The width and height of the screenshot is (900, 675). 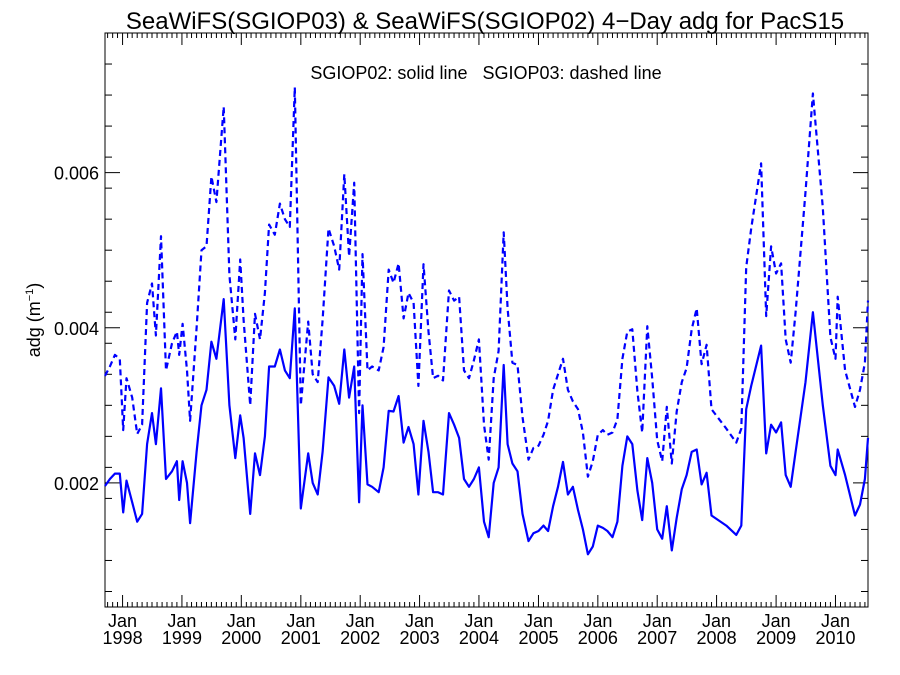 What do you see at coordinates (538, 638) in the screenshot?
I see `x-tick-year-label: 2005` at bounding box center [538, 638].